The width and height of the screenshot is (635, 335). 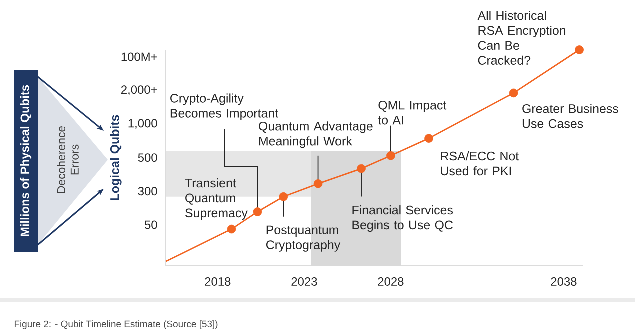 What do you see at coordinates (305, 282) in the screenshot?
I see `x-tick-label: 2023` at bounding box center [305, 282].